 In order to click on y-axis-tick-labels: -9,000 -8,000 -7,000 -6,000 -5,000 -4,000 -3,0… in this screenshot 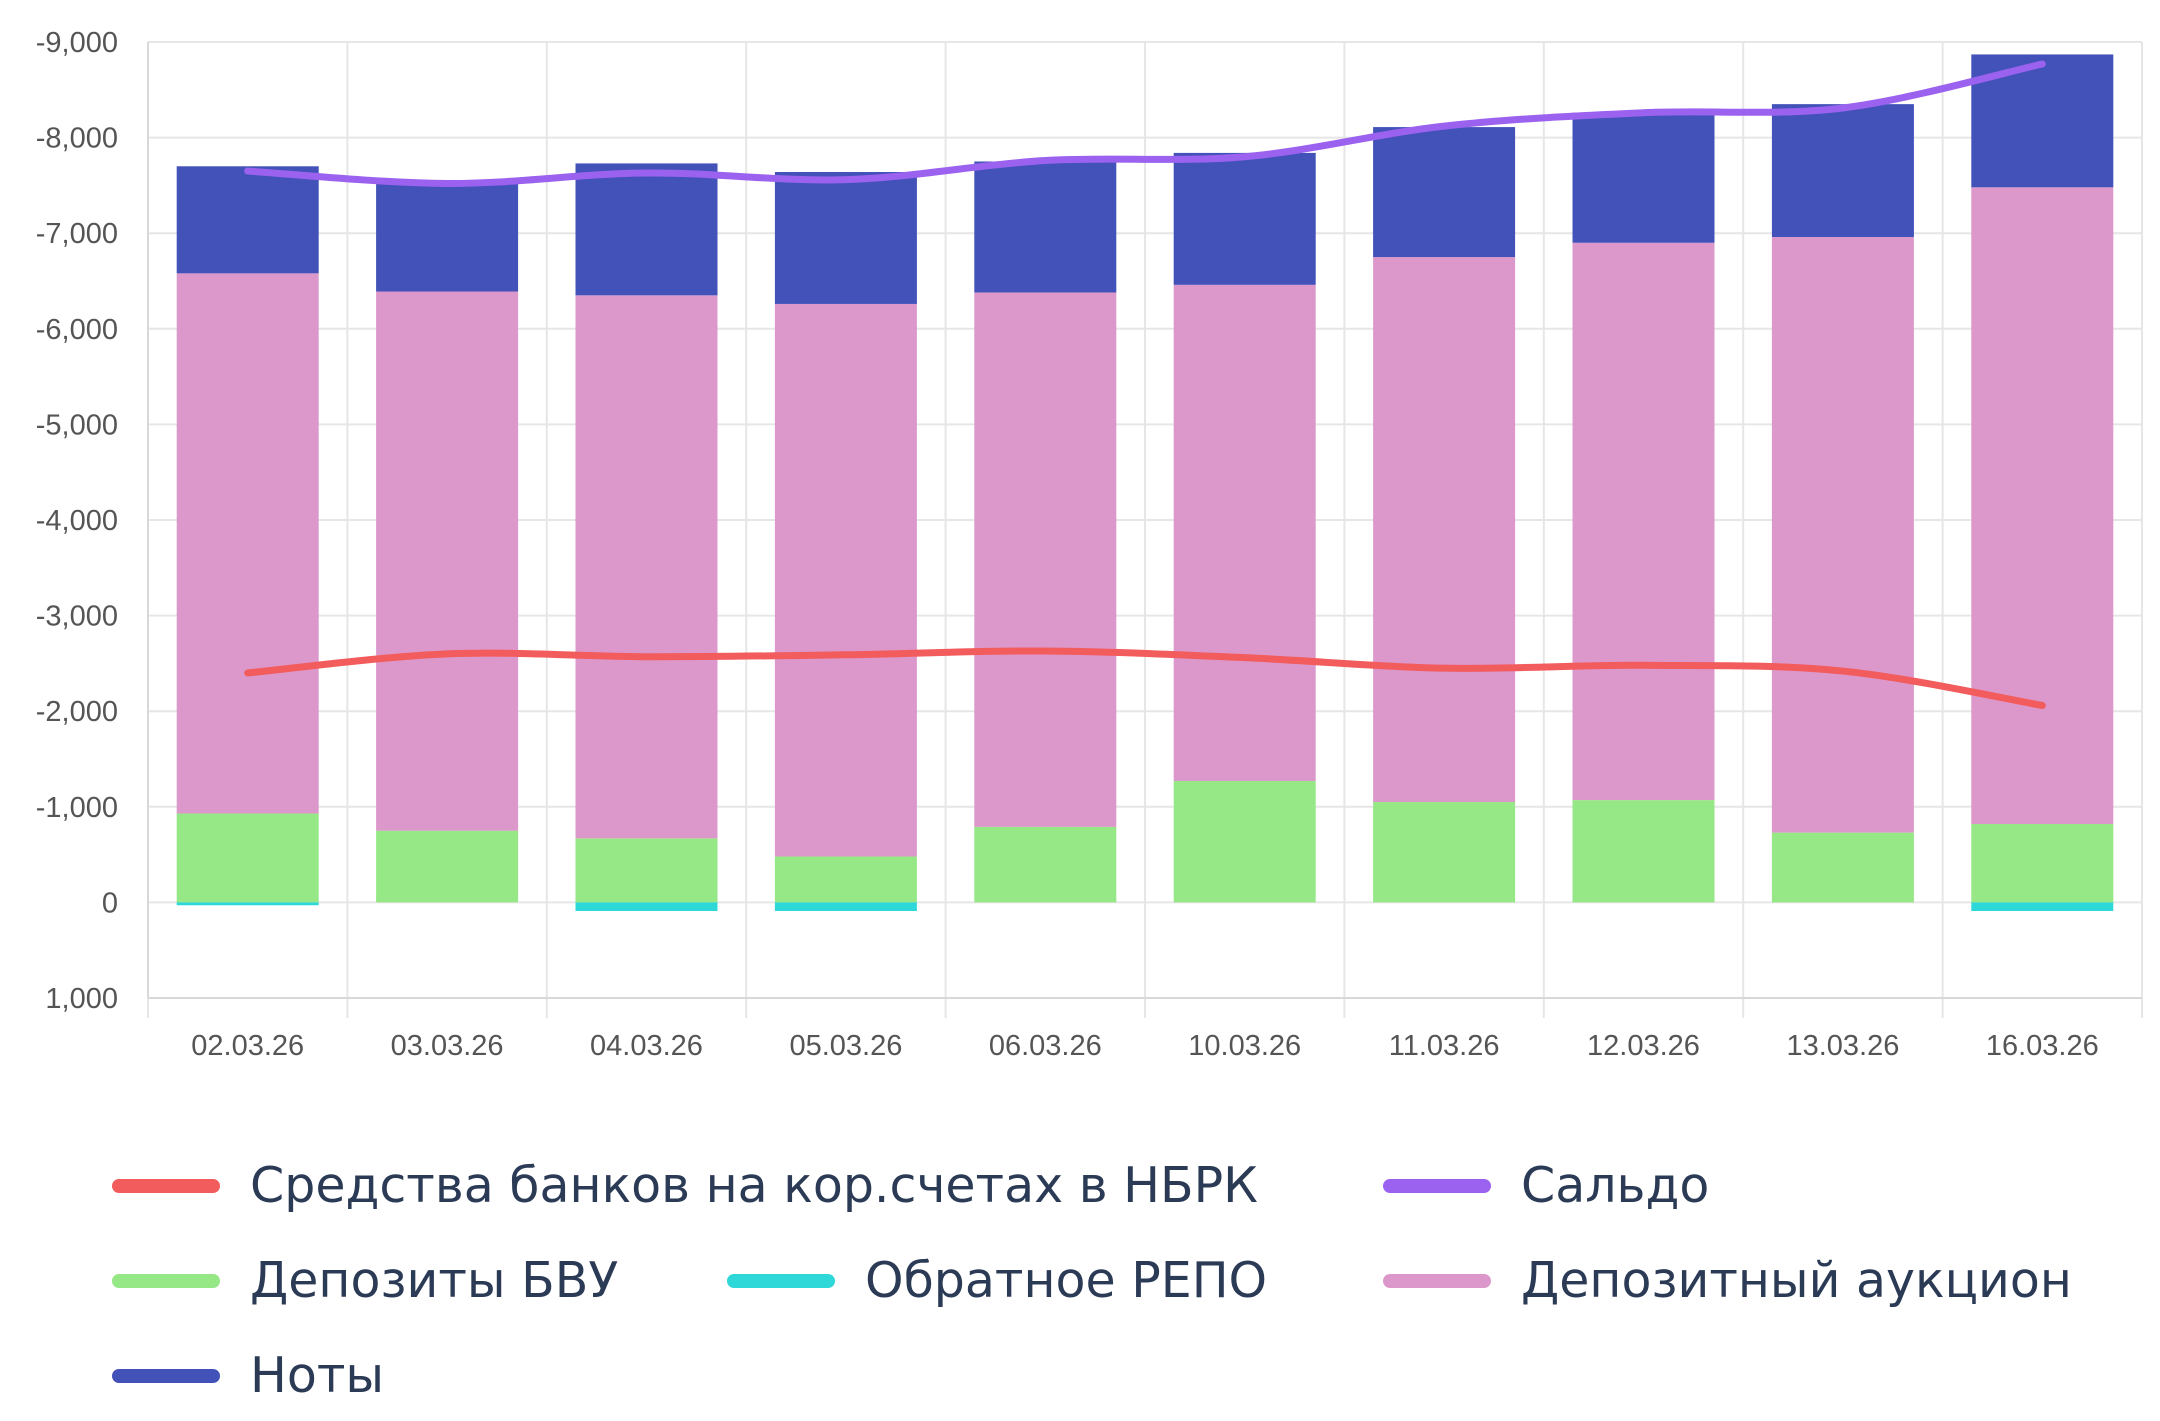, I will do `click(77, 521)`.